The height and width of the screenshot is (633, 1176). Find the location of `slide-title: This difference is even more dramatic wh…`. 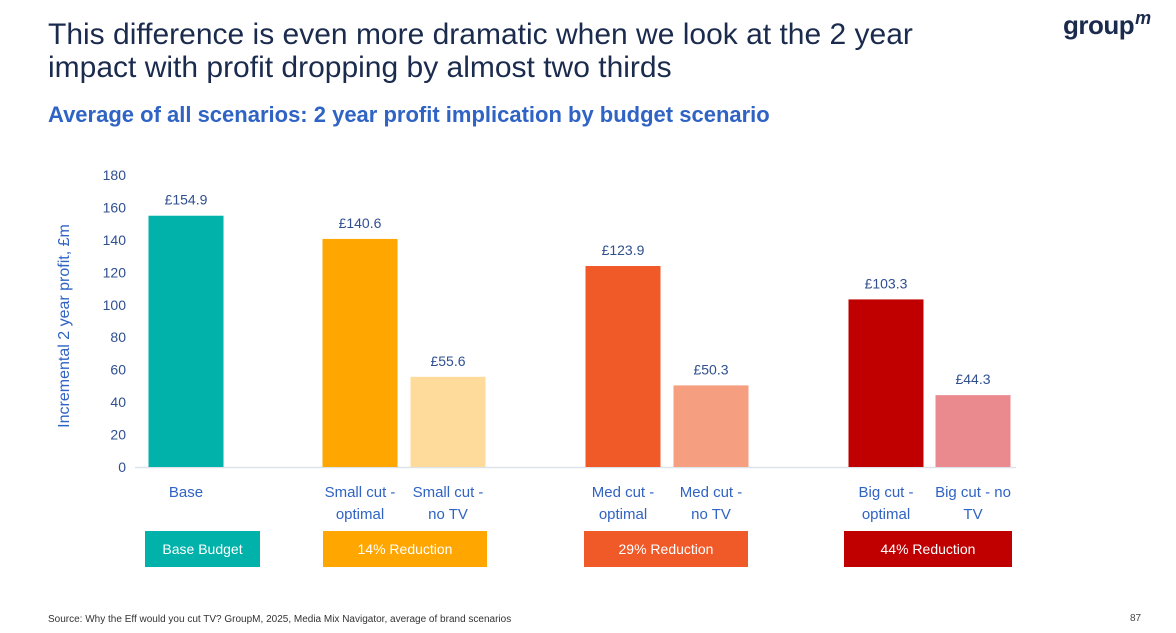

slide-title: This difference is even more dramatic wh… is located at coordinates (480, 51).